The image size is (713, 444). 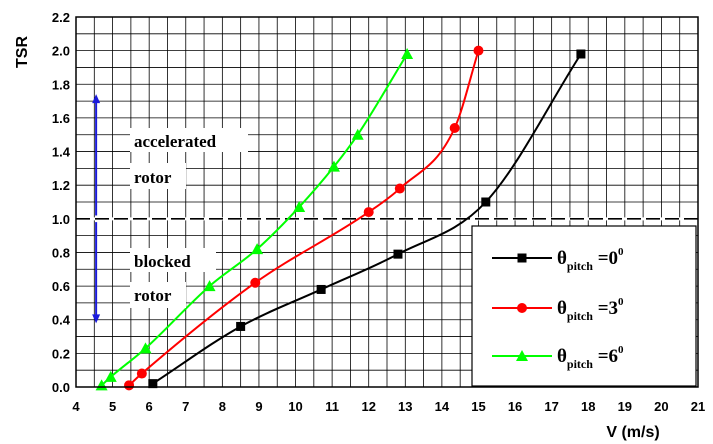 What do you see at coordinates (61, 84) in the screenshot?
I see `y-tick-label: 1.8` at bounding box center [61, 84].